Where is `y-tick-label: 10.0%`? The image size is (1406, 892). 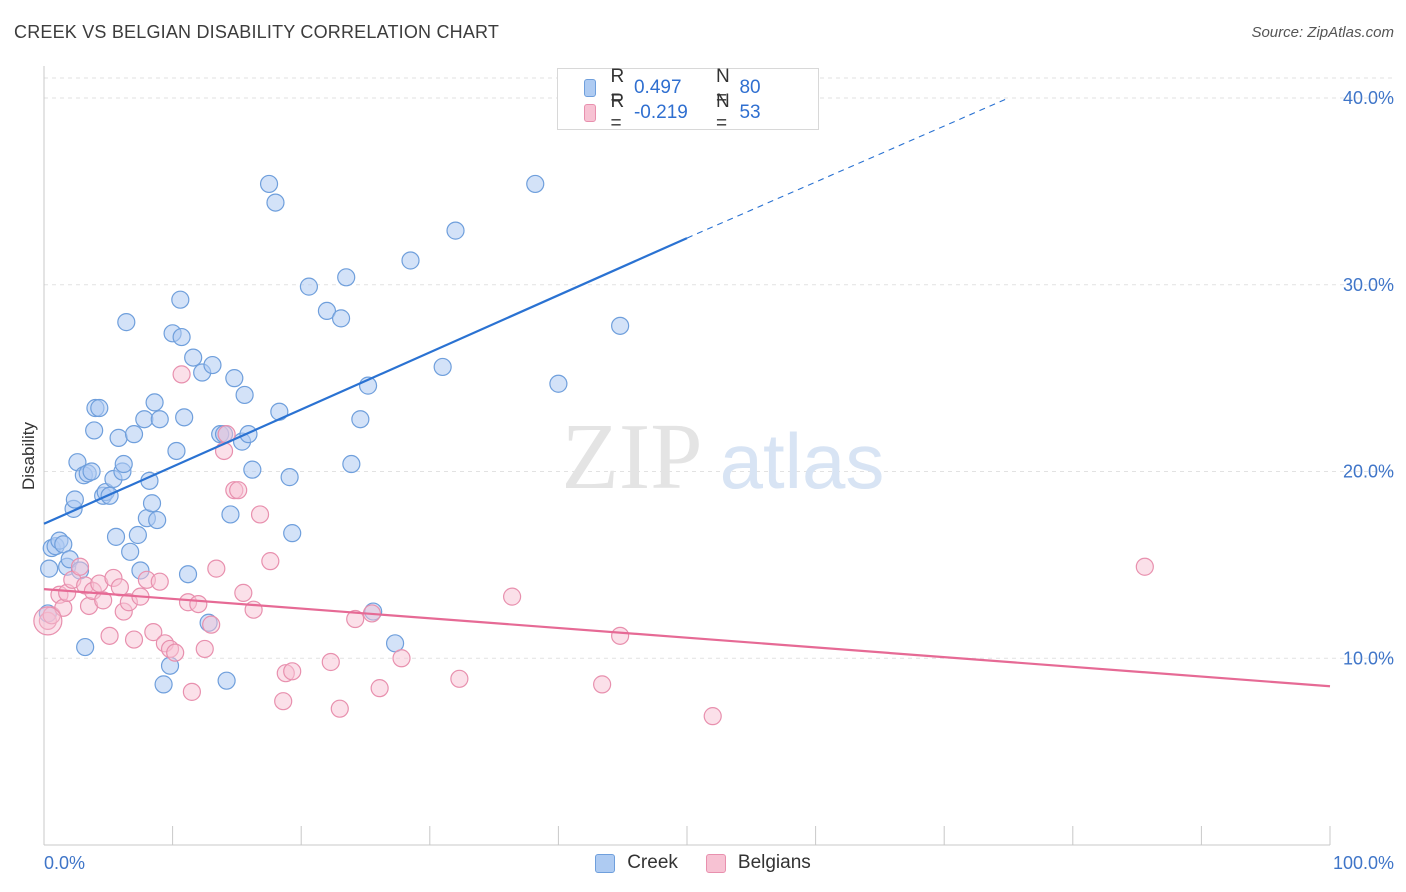
y-tick-label: 10.0% is located at coordinates (1368, 658).